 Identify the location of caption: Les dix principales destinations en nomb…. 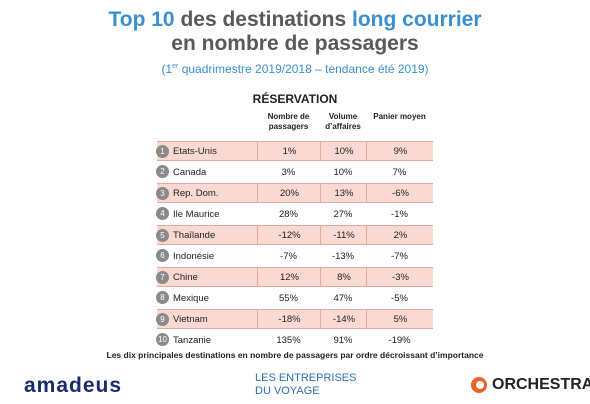
(295, 355).